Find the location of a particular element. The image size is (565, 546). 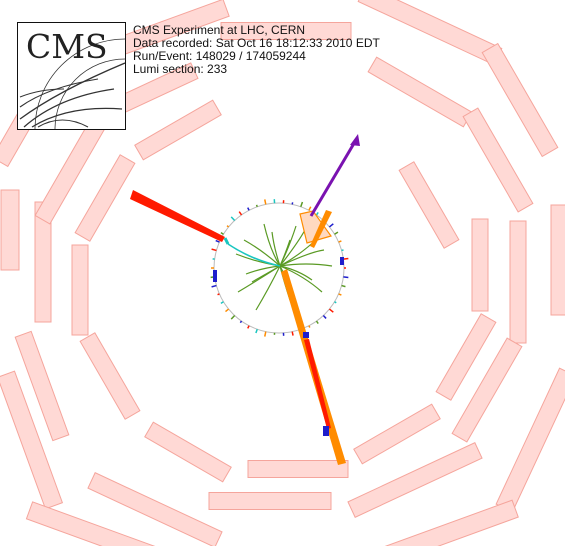

electron-track-curve is located at coordinates (254, 255).